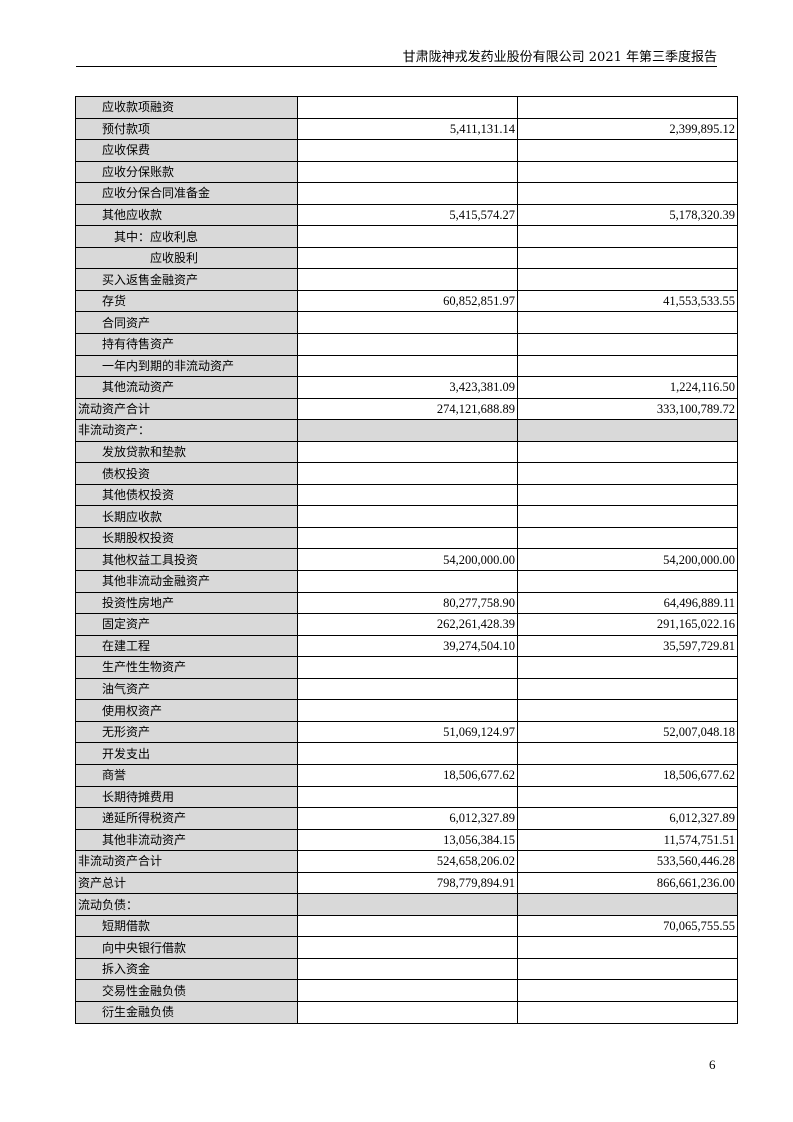  Describe the element at coordinates (186, 258) in the screenshot. I see `row-label: 应收股利` at that location.